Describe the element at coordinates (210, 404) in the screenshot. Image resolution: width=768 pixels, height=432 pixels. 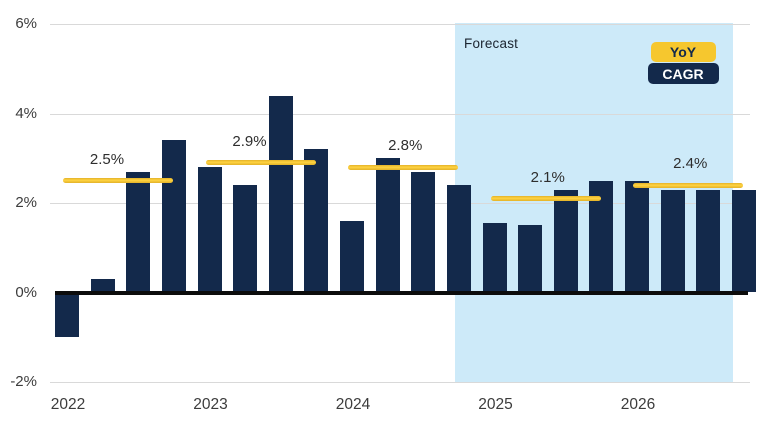
I see `x-tick-label-2023: 2023` at that location.